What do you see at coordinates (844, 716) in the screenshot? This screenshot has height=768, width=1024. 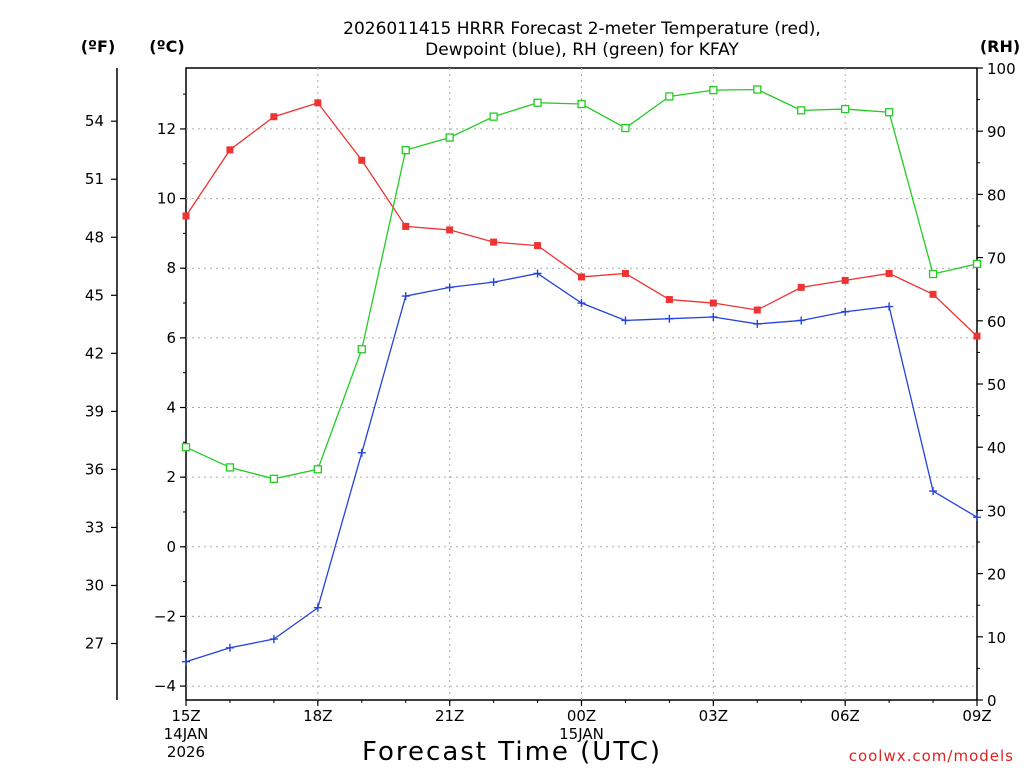 I see `x-tick-label: 06Z` at bounding box center [844, 716].